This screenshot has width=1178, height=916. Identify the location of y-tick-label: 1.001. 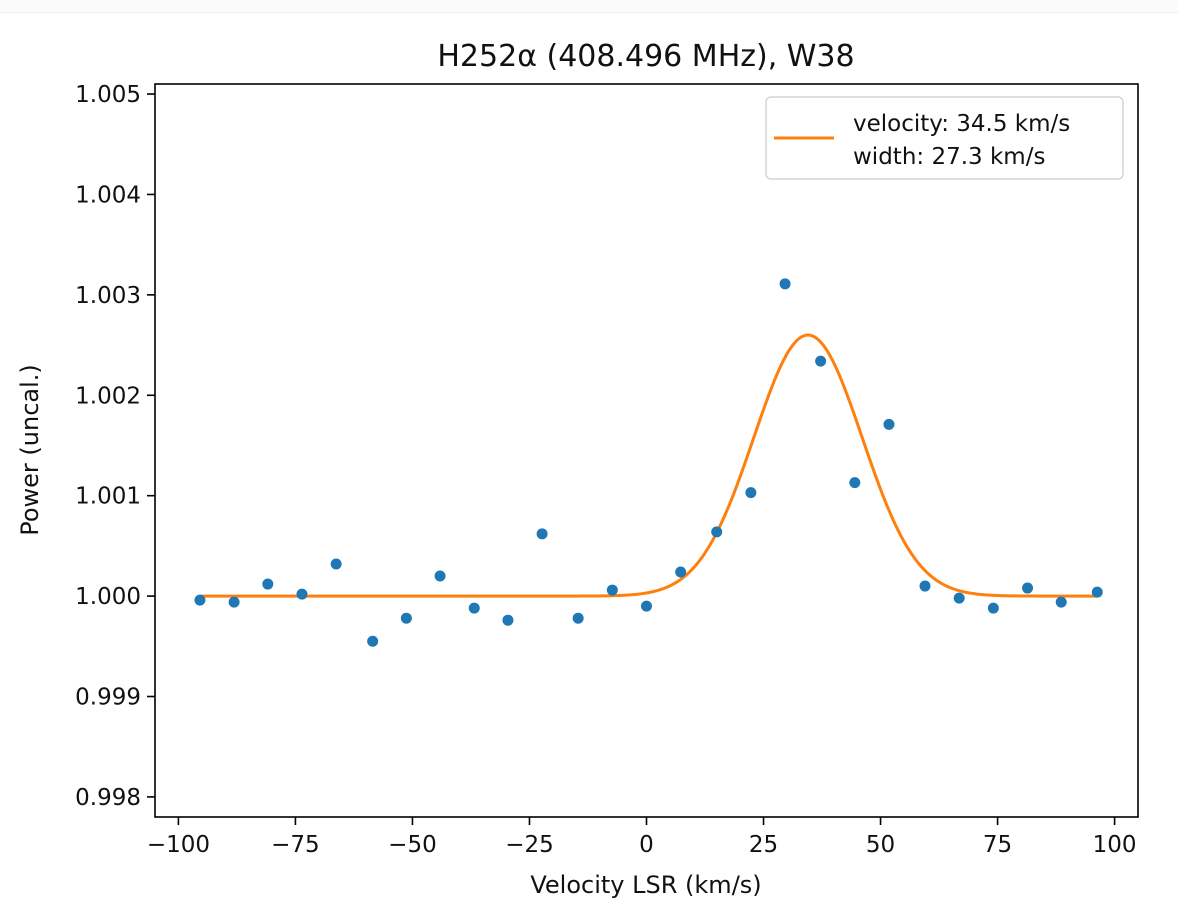
(108, 497).